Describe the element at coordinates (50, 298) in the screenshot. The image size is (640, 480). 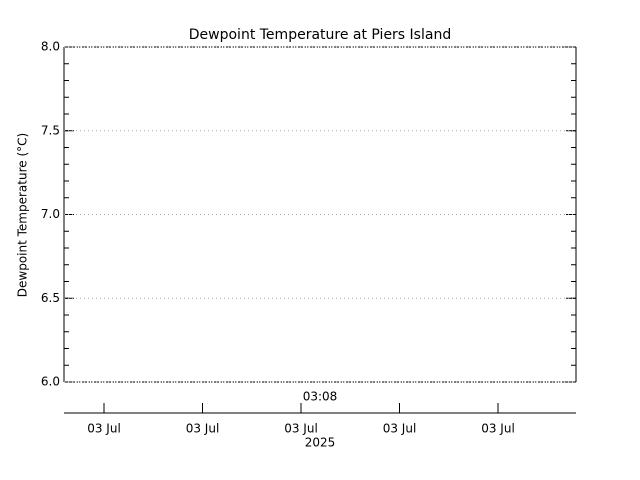
I see `y-tick-label: 6.5` at that location.